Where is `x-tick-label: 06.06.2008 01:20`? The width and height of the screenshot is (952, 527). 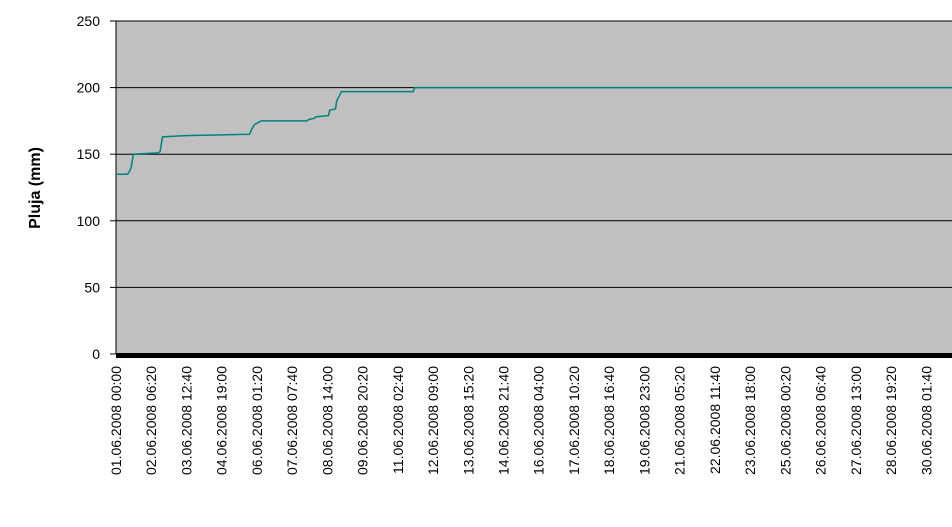 x-tick-label: 06.06.2008 01:20 is located at coordinates (257, 420).